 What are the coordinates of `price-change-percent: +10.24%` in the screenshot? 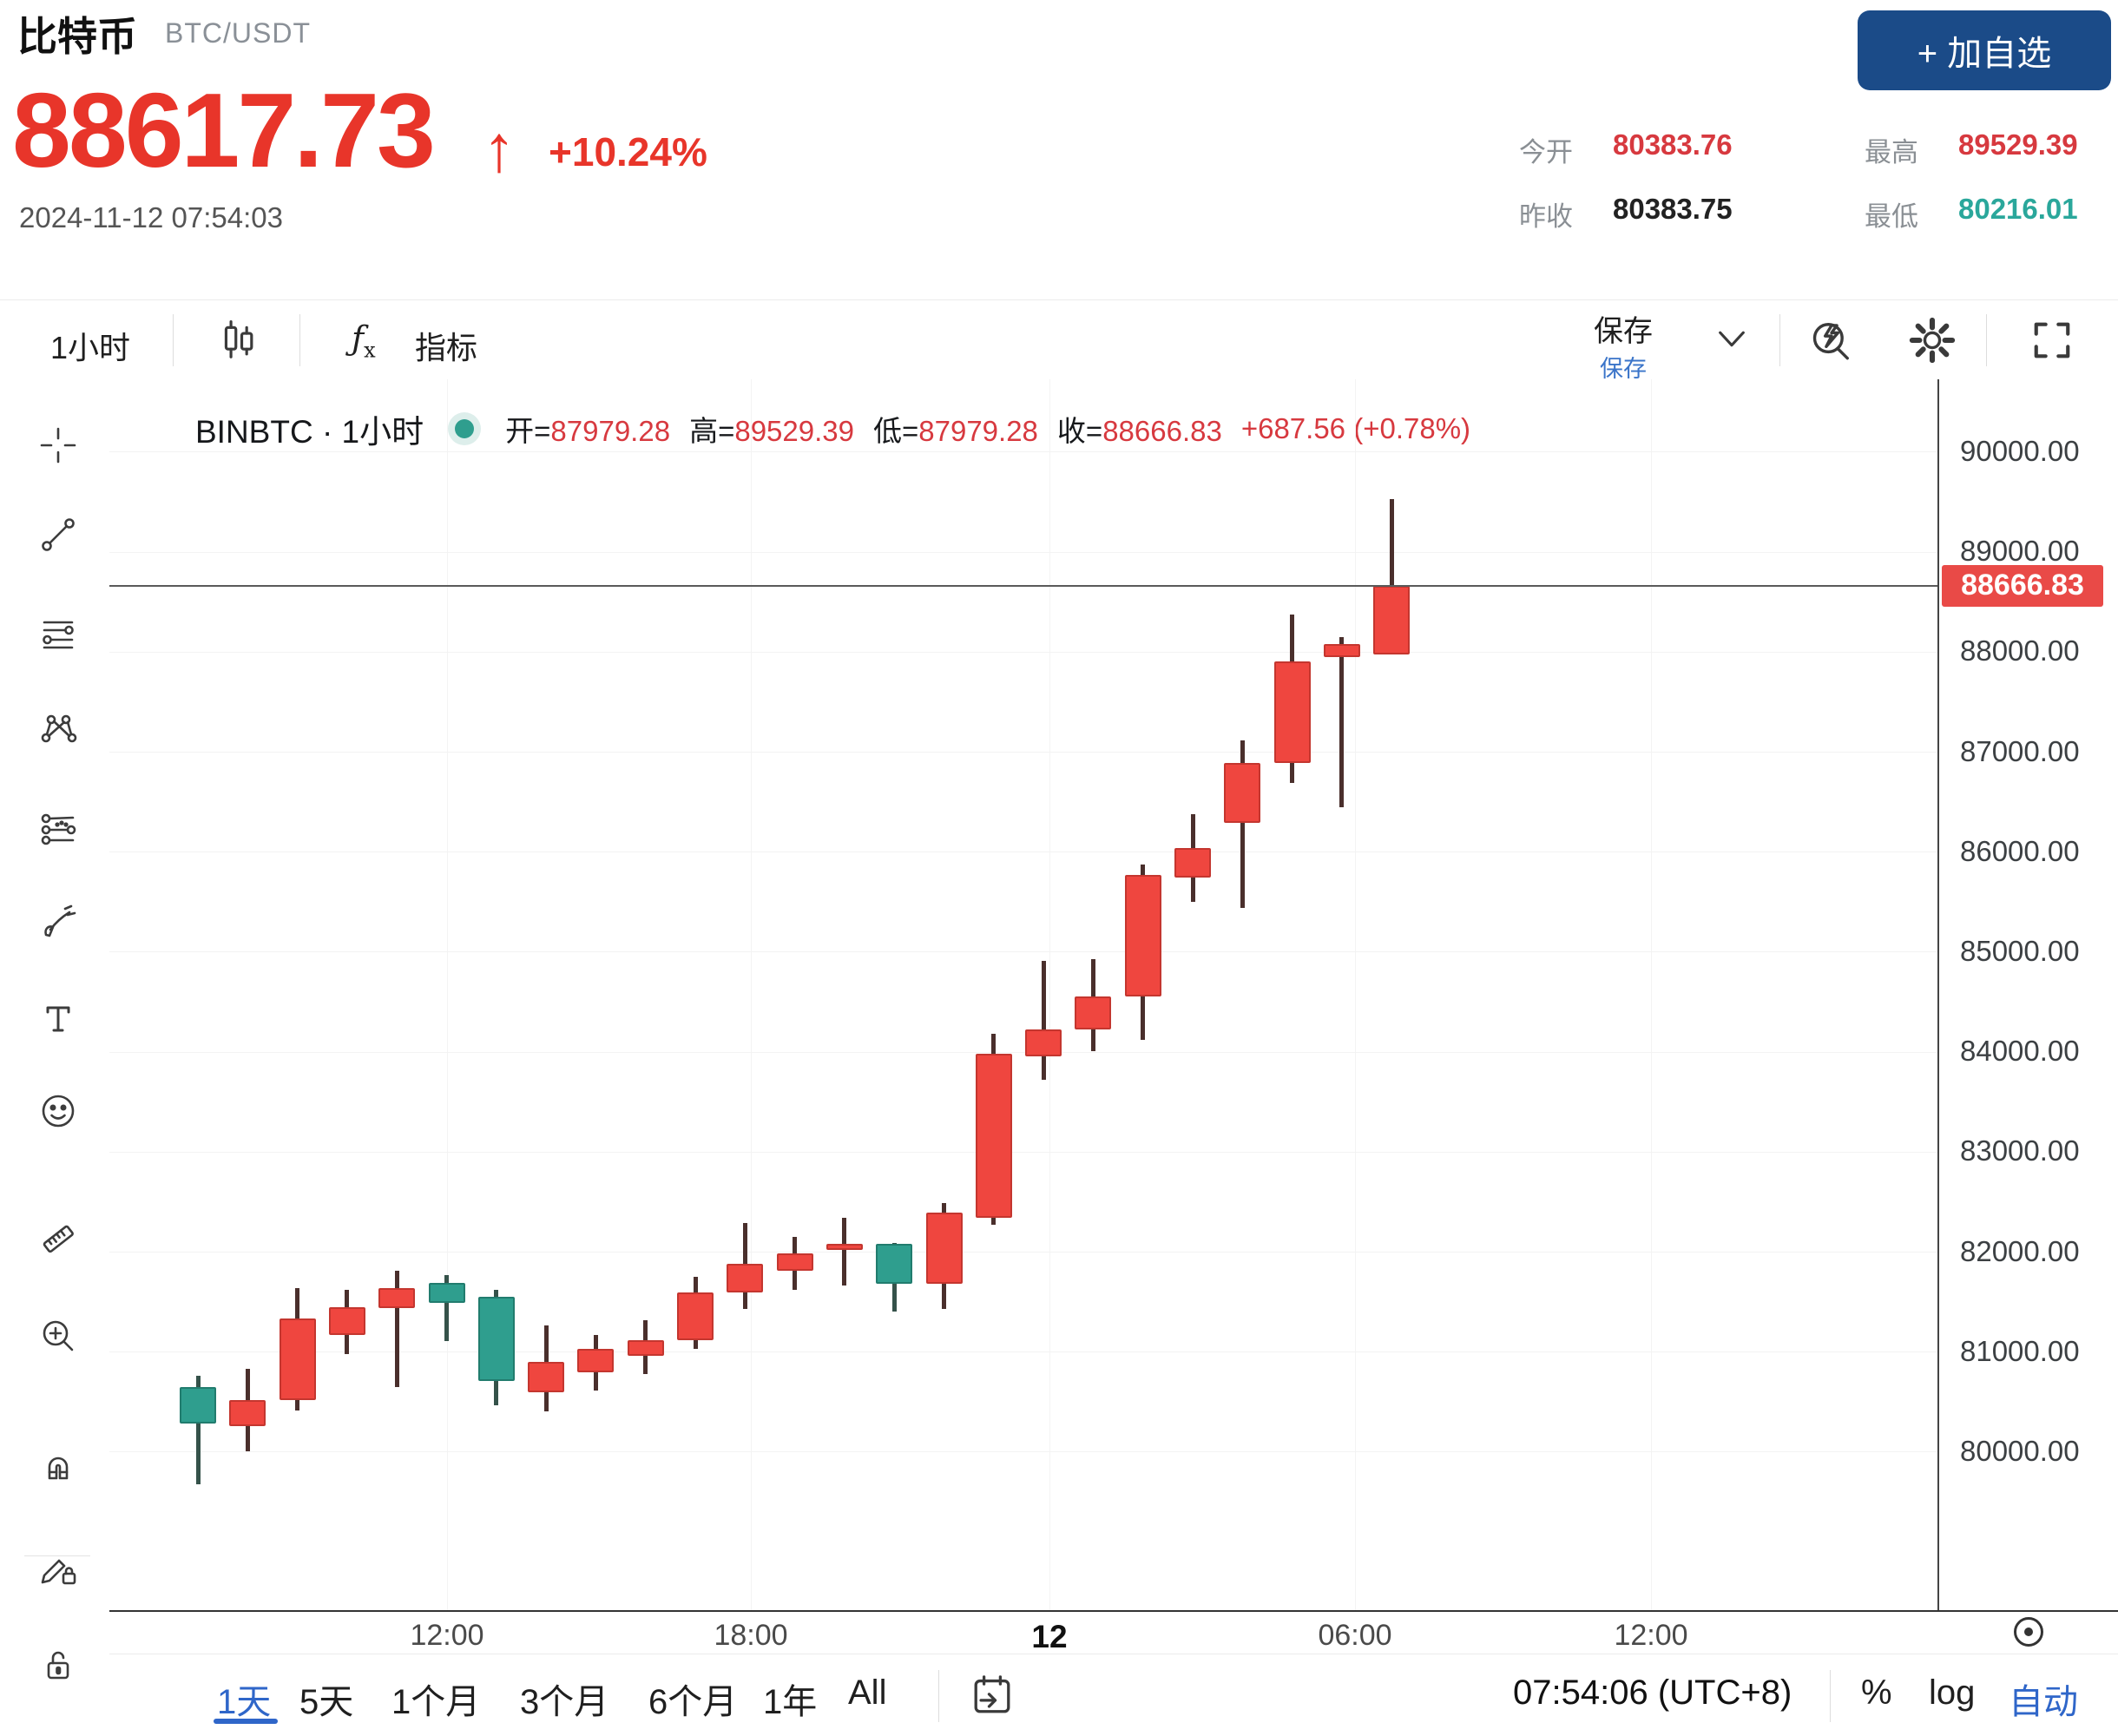 It's located at (628, 151).